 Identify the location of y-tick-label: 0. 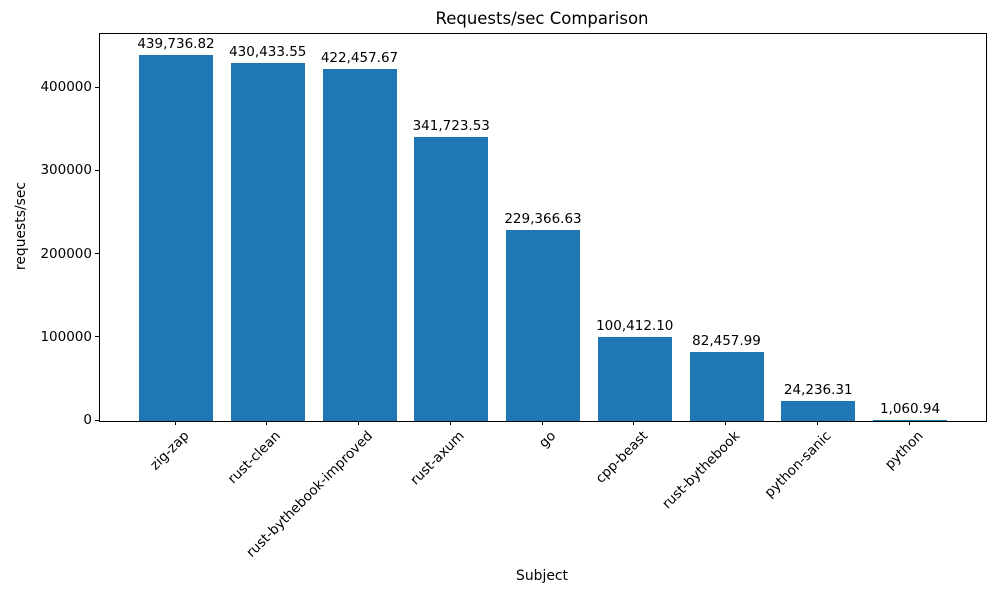
(87, 420).